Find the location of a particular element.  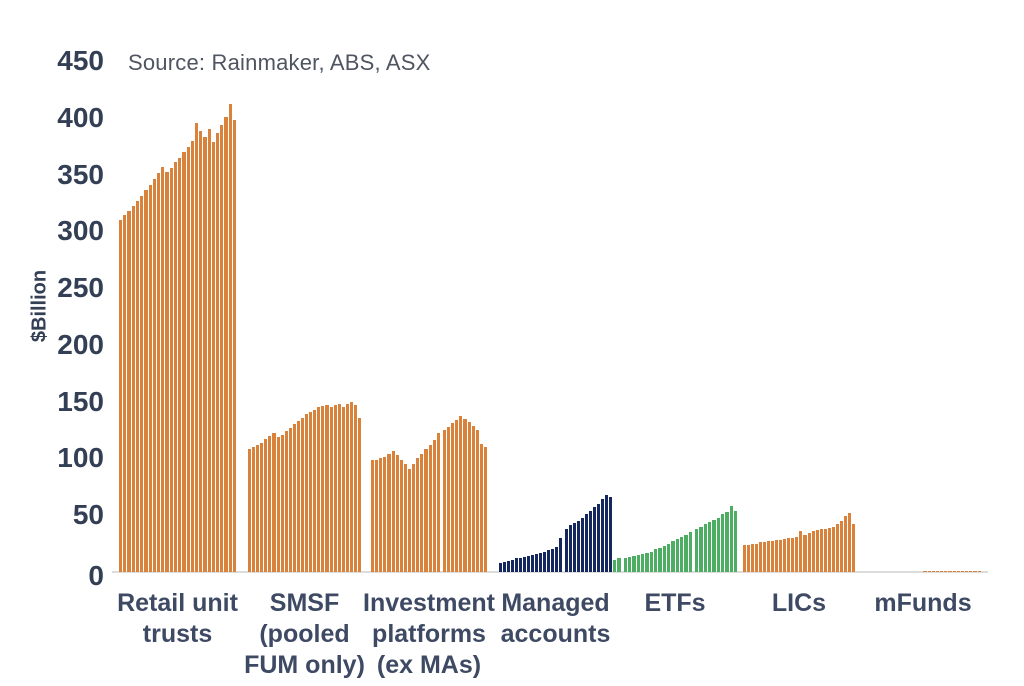

category-label-line: mFunds is located at coordinates (923, 603).